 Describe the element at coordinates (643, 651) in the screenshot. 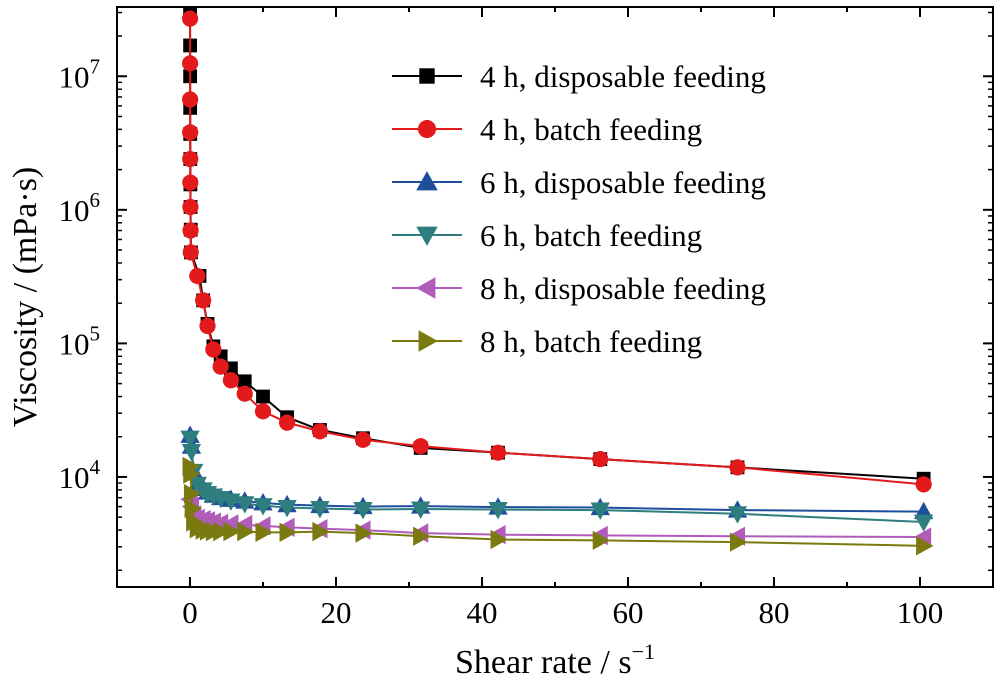

I see `x-axis-title-superscript: −1` at that location.